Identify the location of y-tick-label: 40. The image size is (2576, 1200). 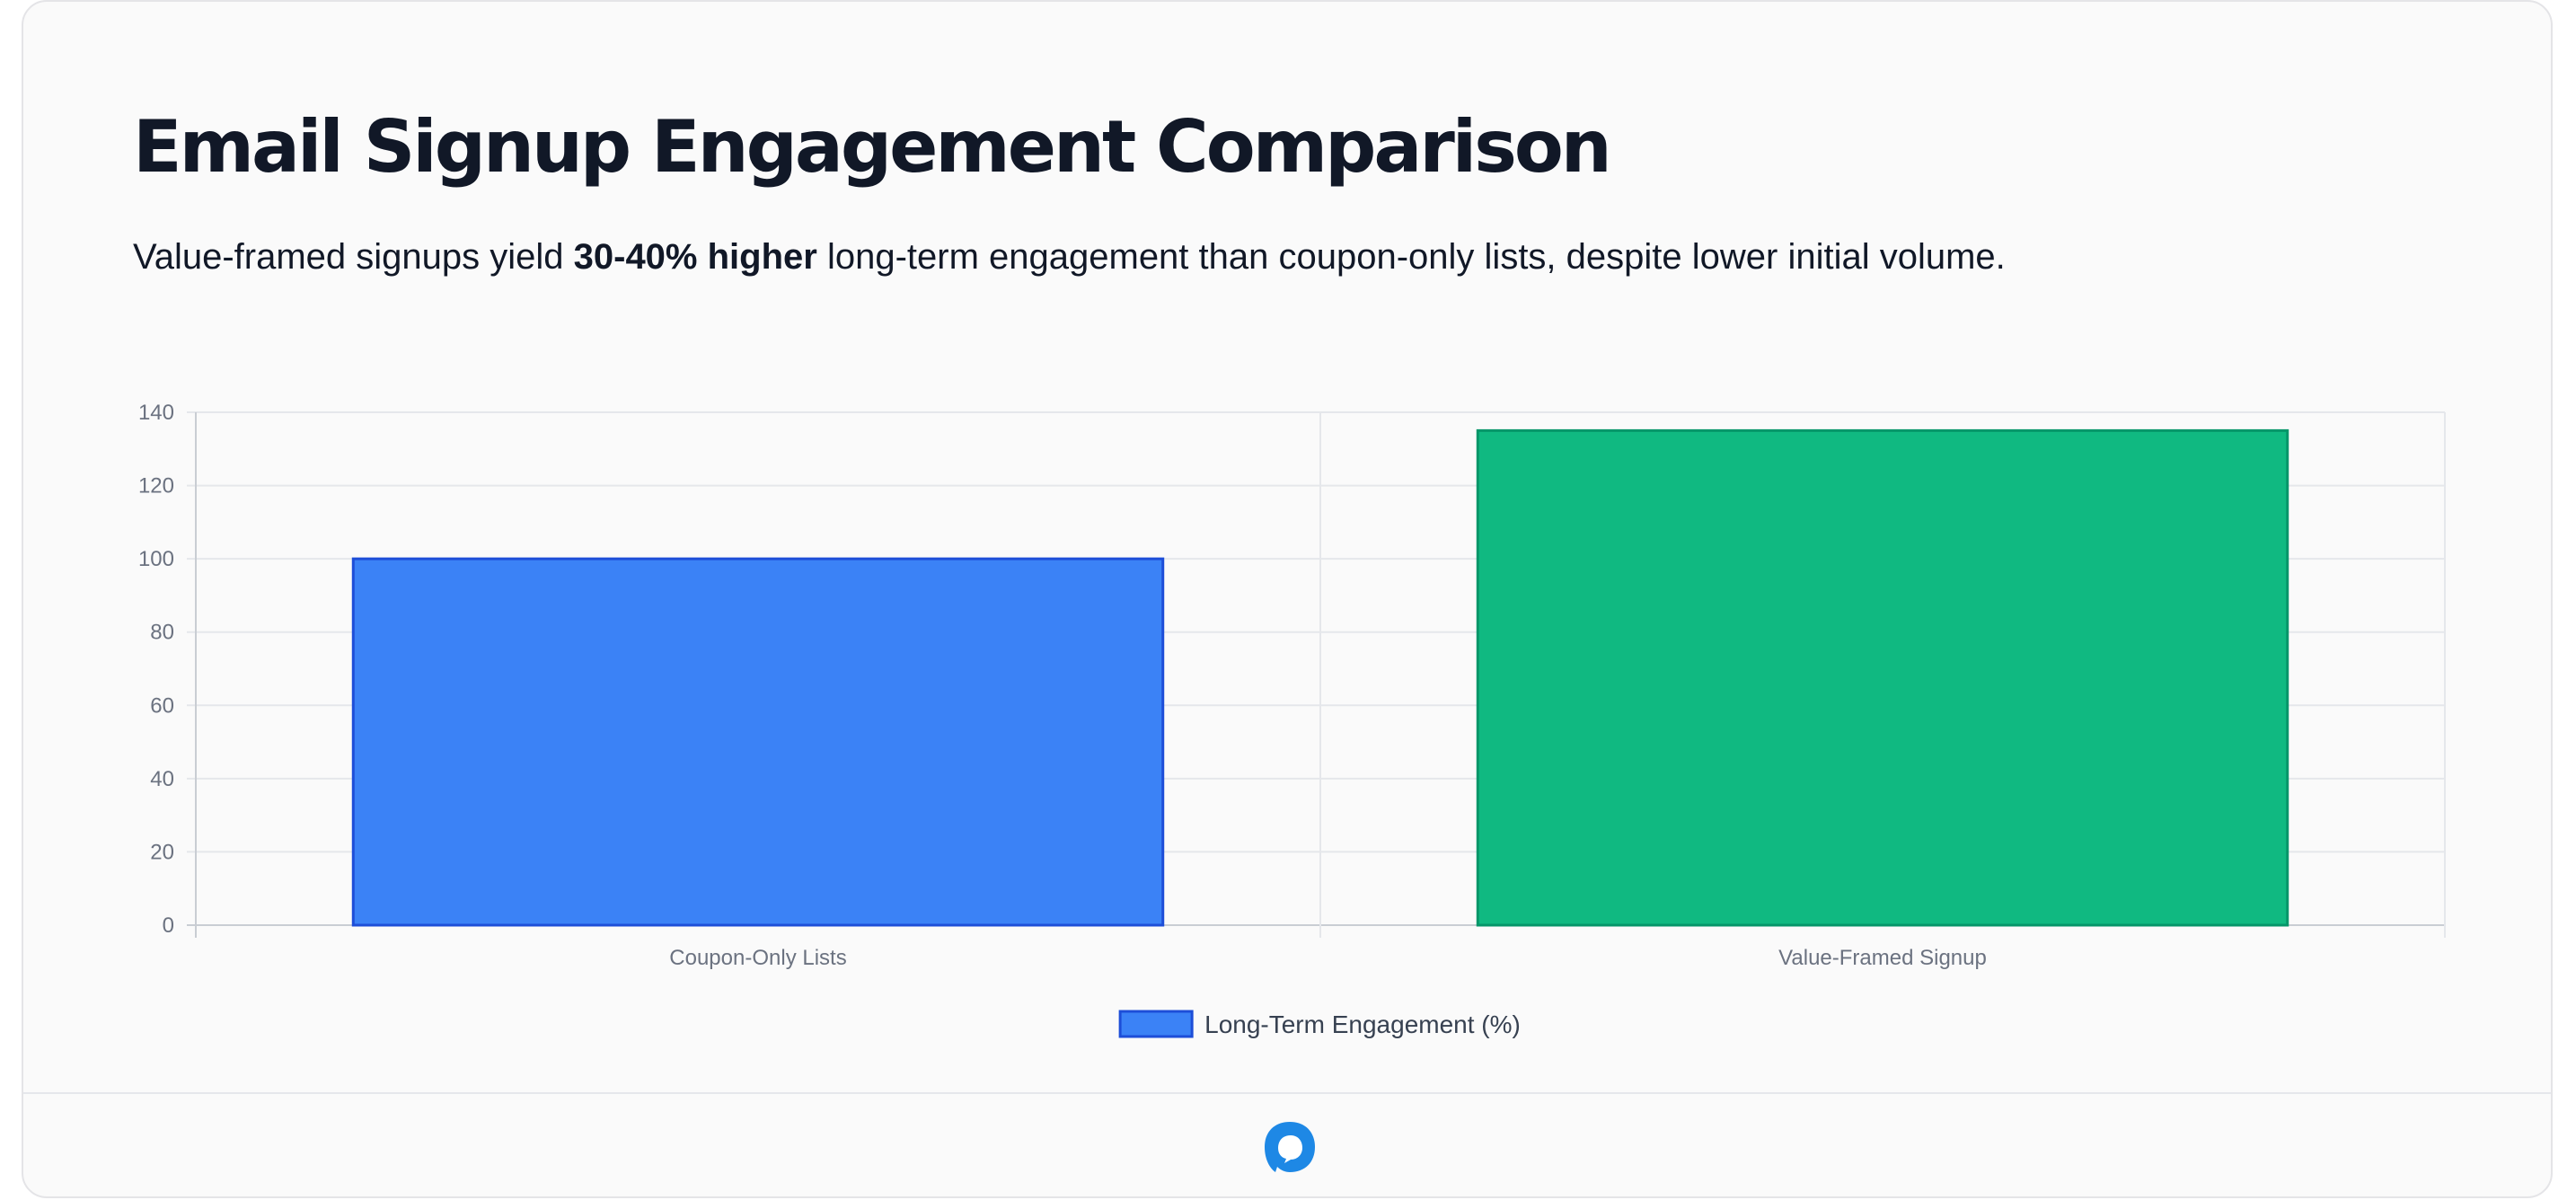
(162, 779).